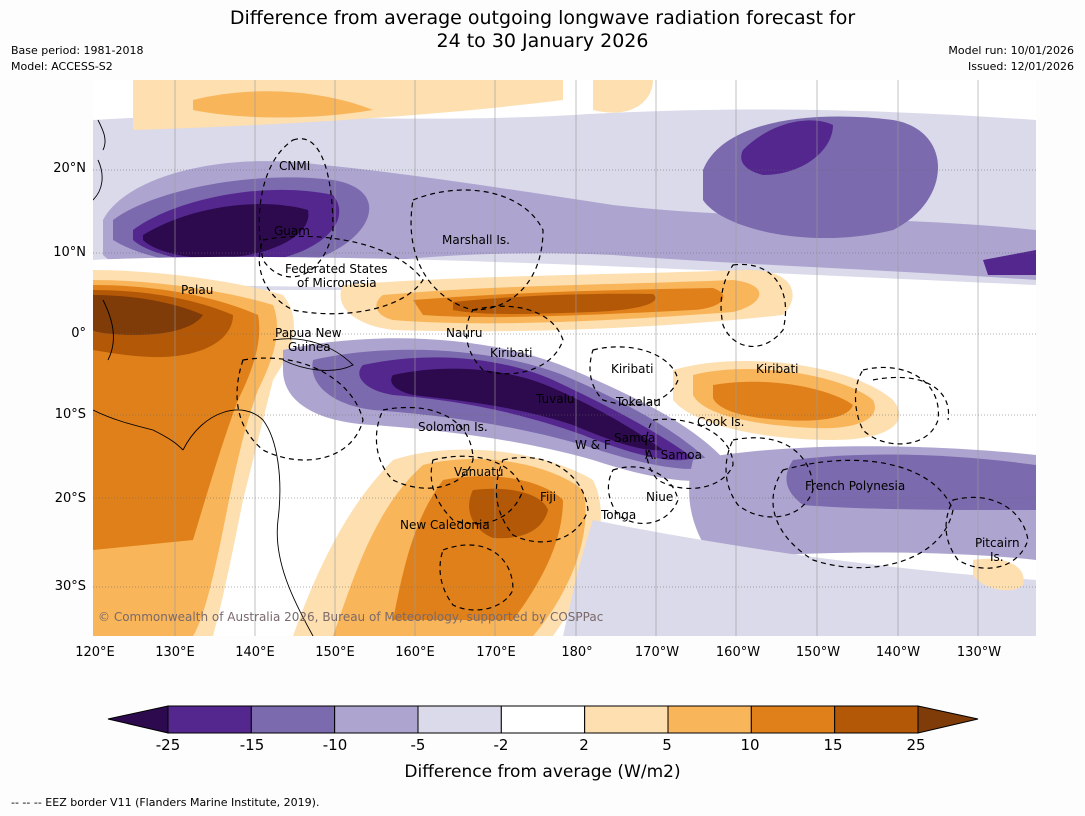 This screenshot has width=1085, height=816. Describe the element at coordinates (62, 66) in the screenshot. I see `model-name: Model: ACCESS-S2` at that location.